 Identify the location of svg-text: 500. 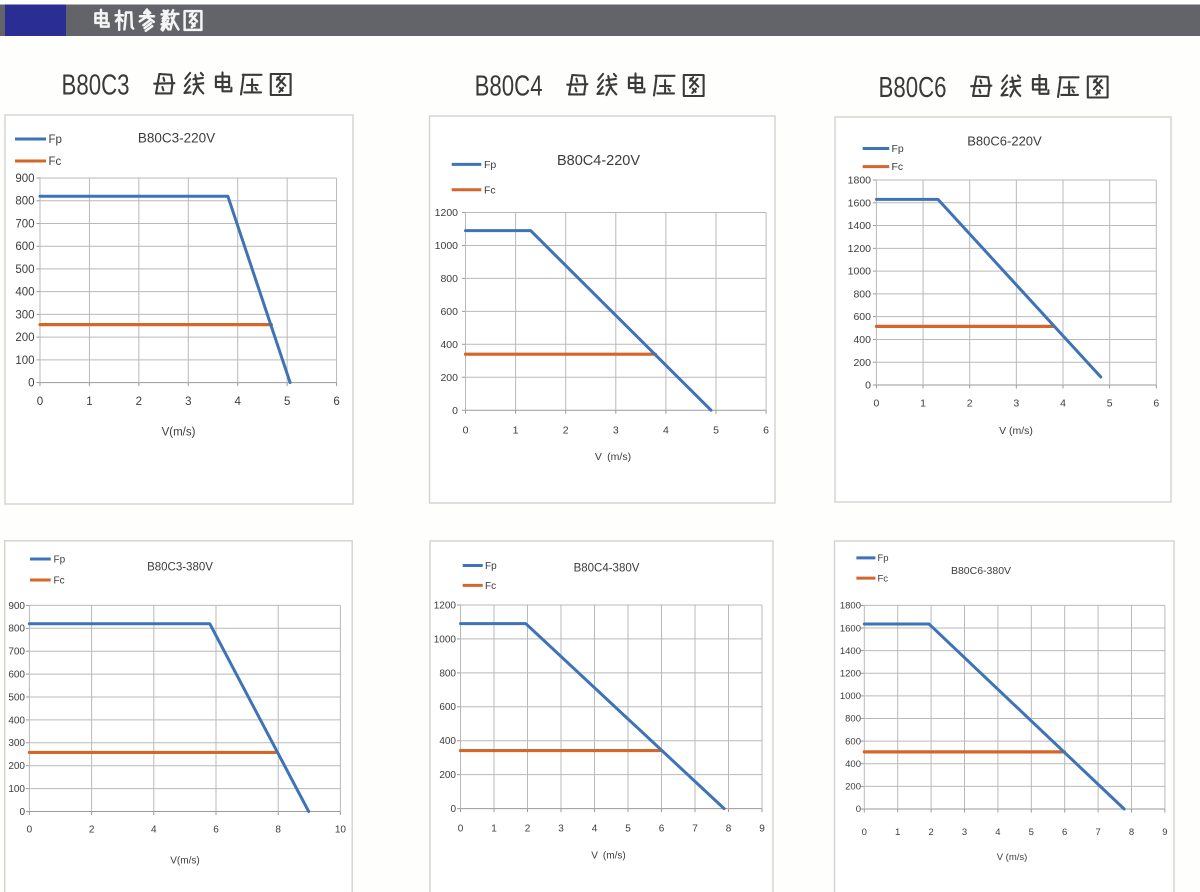
(24, 270).